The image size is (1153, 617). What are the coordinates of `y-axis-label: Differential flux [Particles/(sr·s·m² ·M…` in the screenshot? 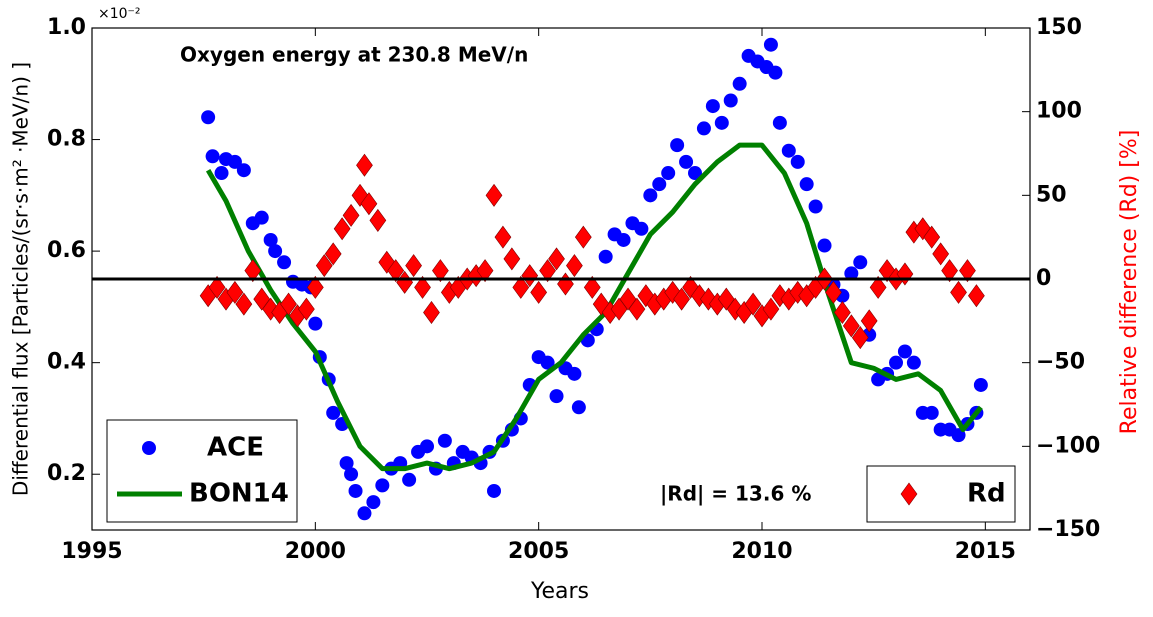 It's located at (21, 279).